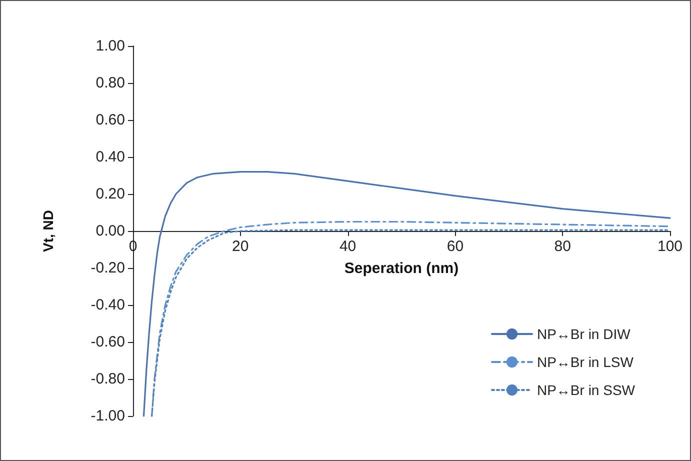 The image size is (691, 461). I want to click on legend-label: NP↔Br in LSW, so click(585, 362).